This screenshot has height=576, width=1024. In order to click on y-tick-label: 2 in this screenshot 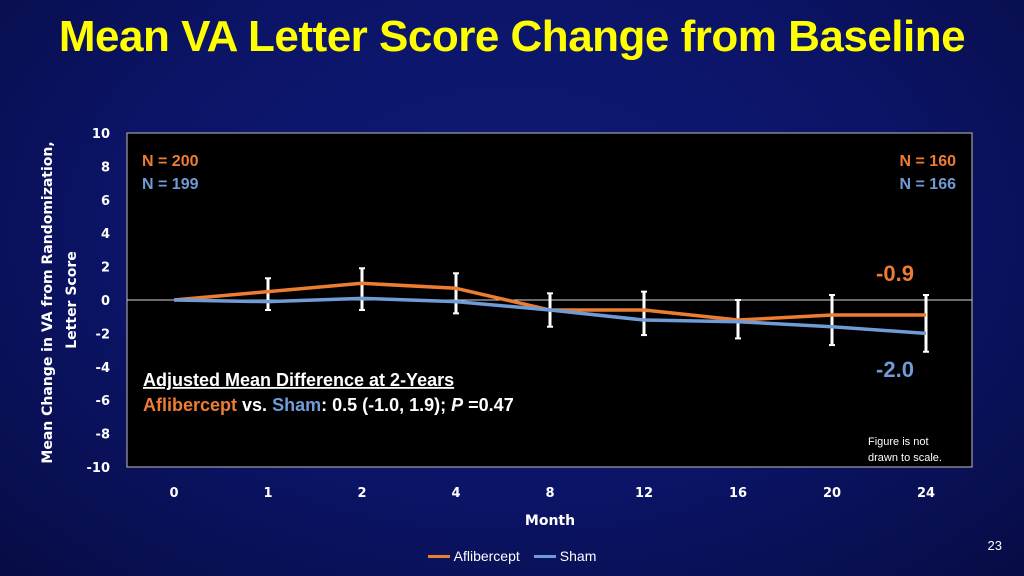, I will do `click(105, 268)`.